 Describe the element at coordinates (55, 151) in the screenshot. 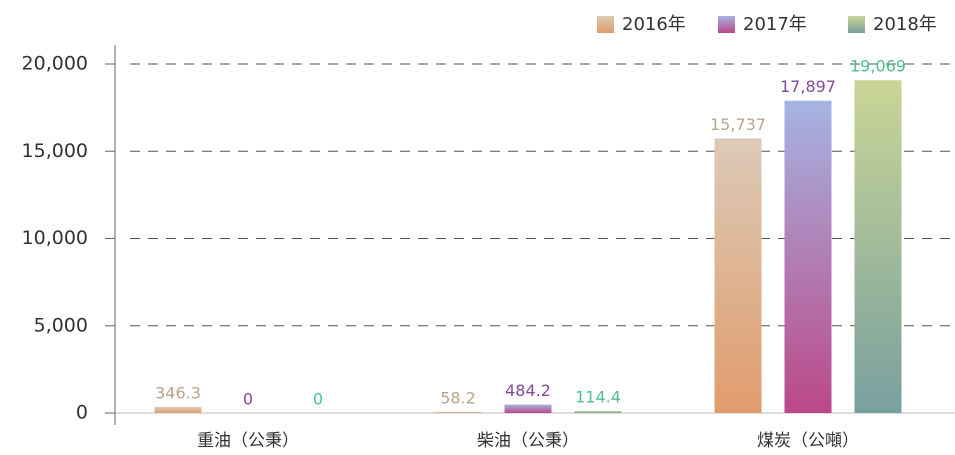

I see `y-tick-label: 15,000` at that location.